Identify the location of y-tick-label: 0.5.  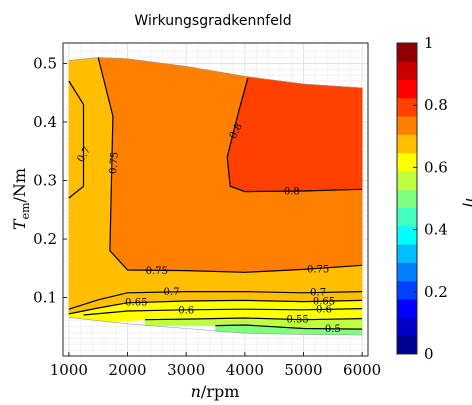
(45, 63).